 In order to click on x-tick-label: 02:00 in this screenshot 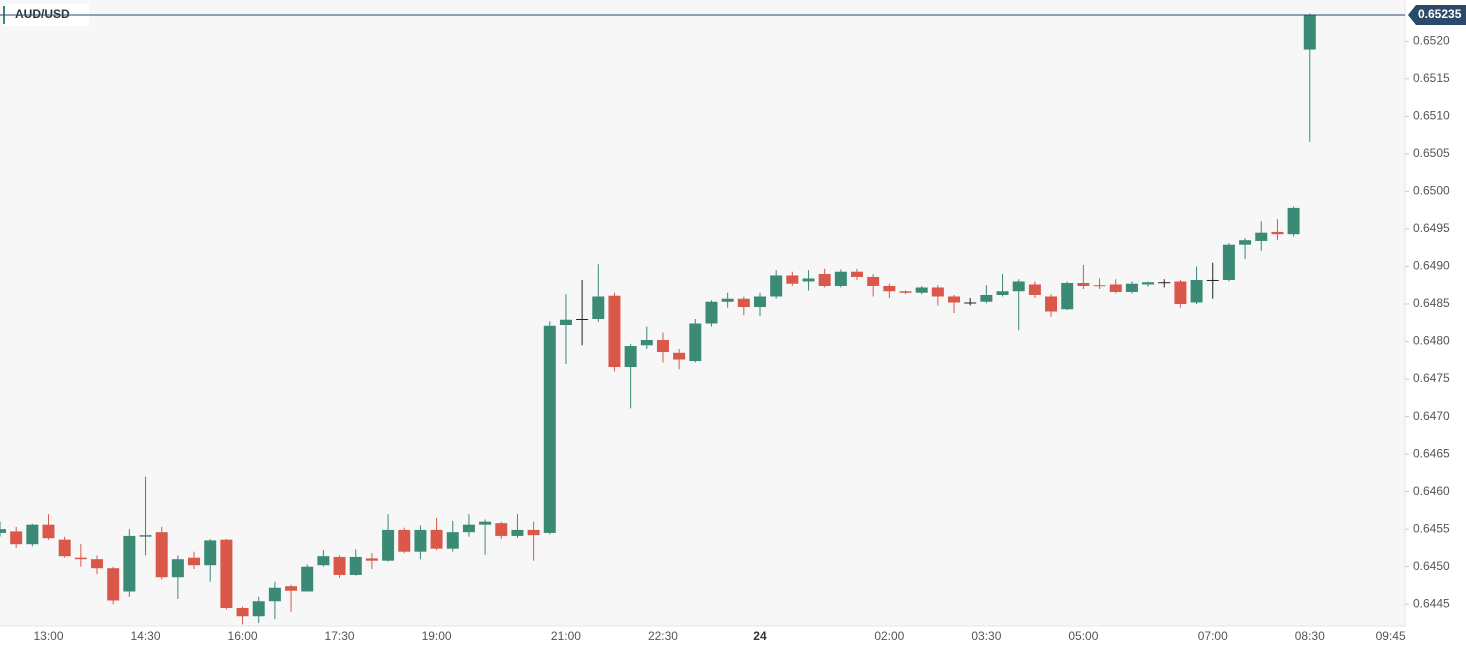, I will do `click(889, 636)`.